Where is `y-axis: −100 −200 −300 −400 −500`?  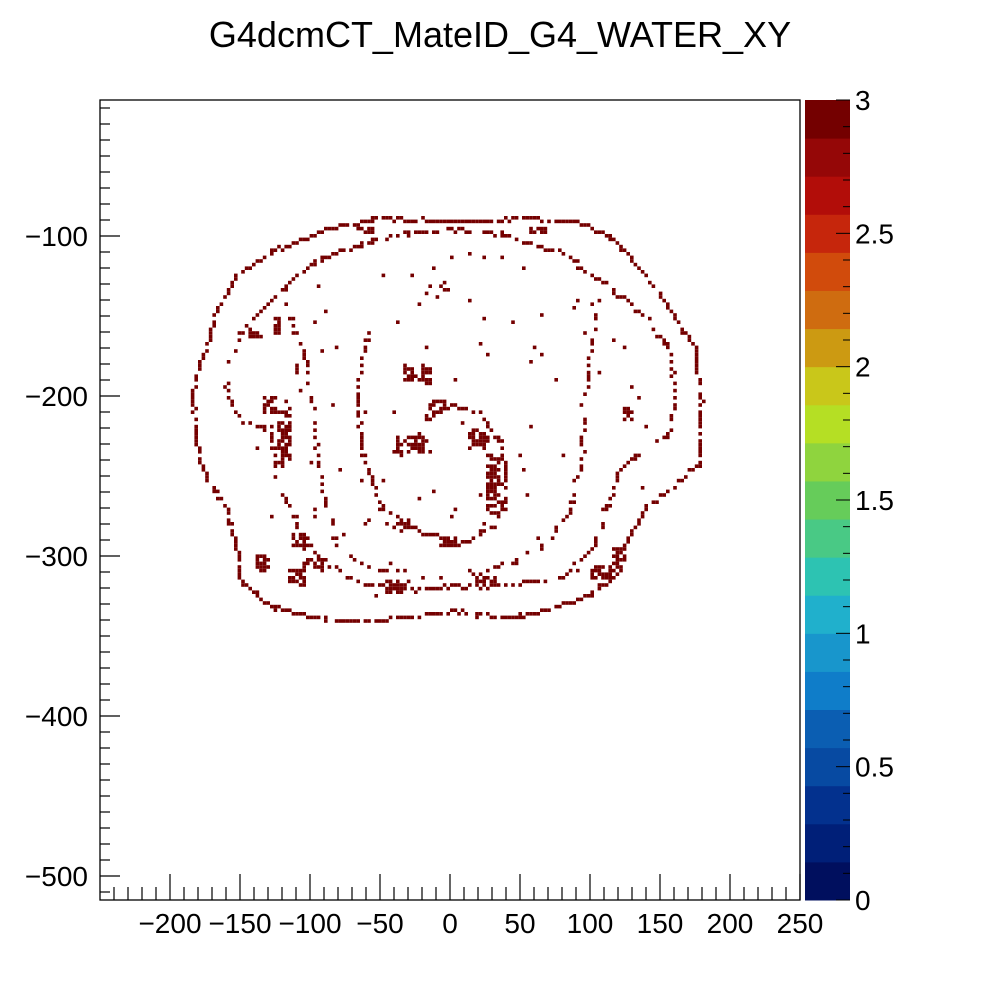 y-axis: −100 −200 −300 −400 −500 is located at coordinates (72, 500).